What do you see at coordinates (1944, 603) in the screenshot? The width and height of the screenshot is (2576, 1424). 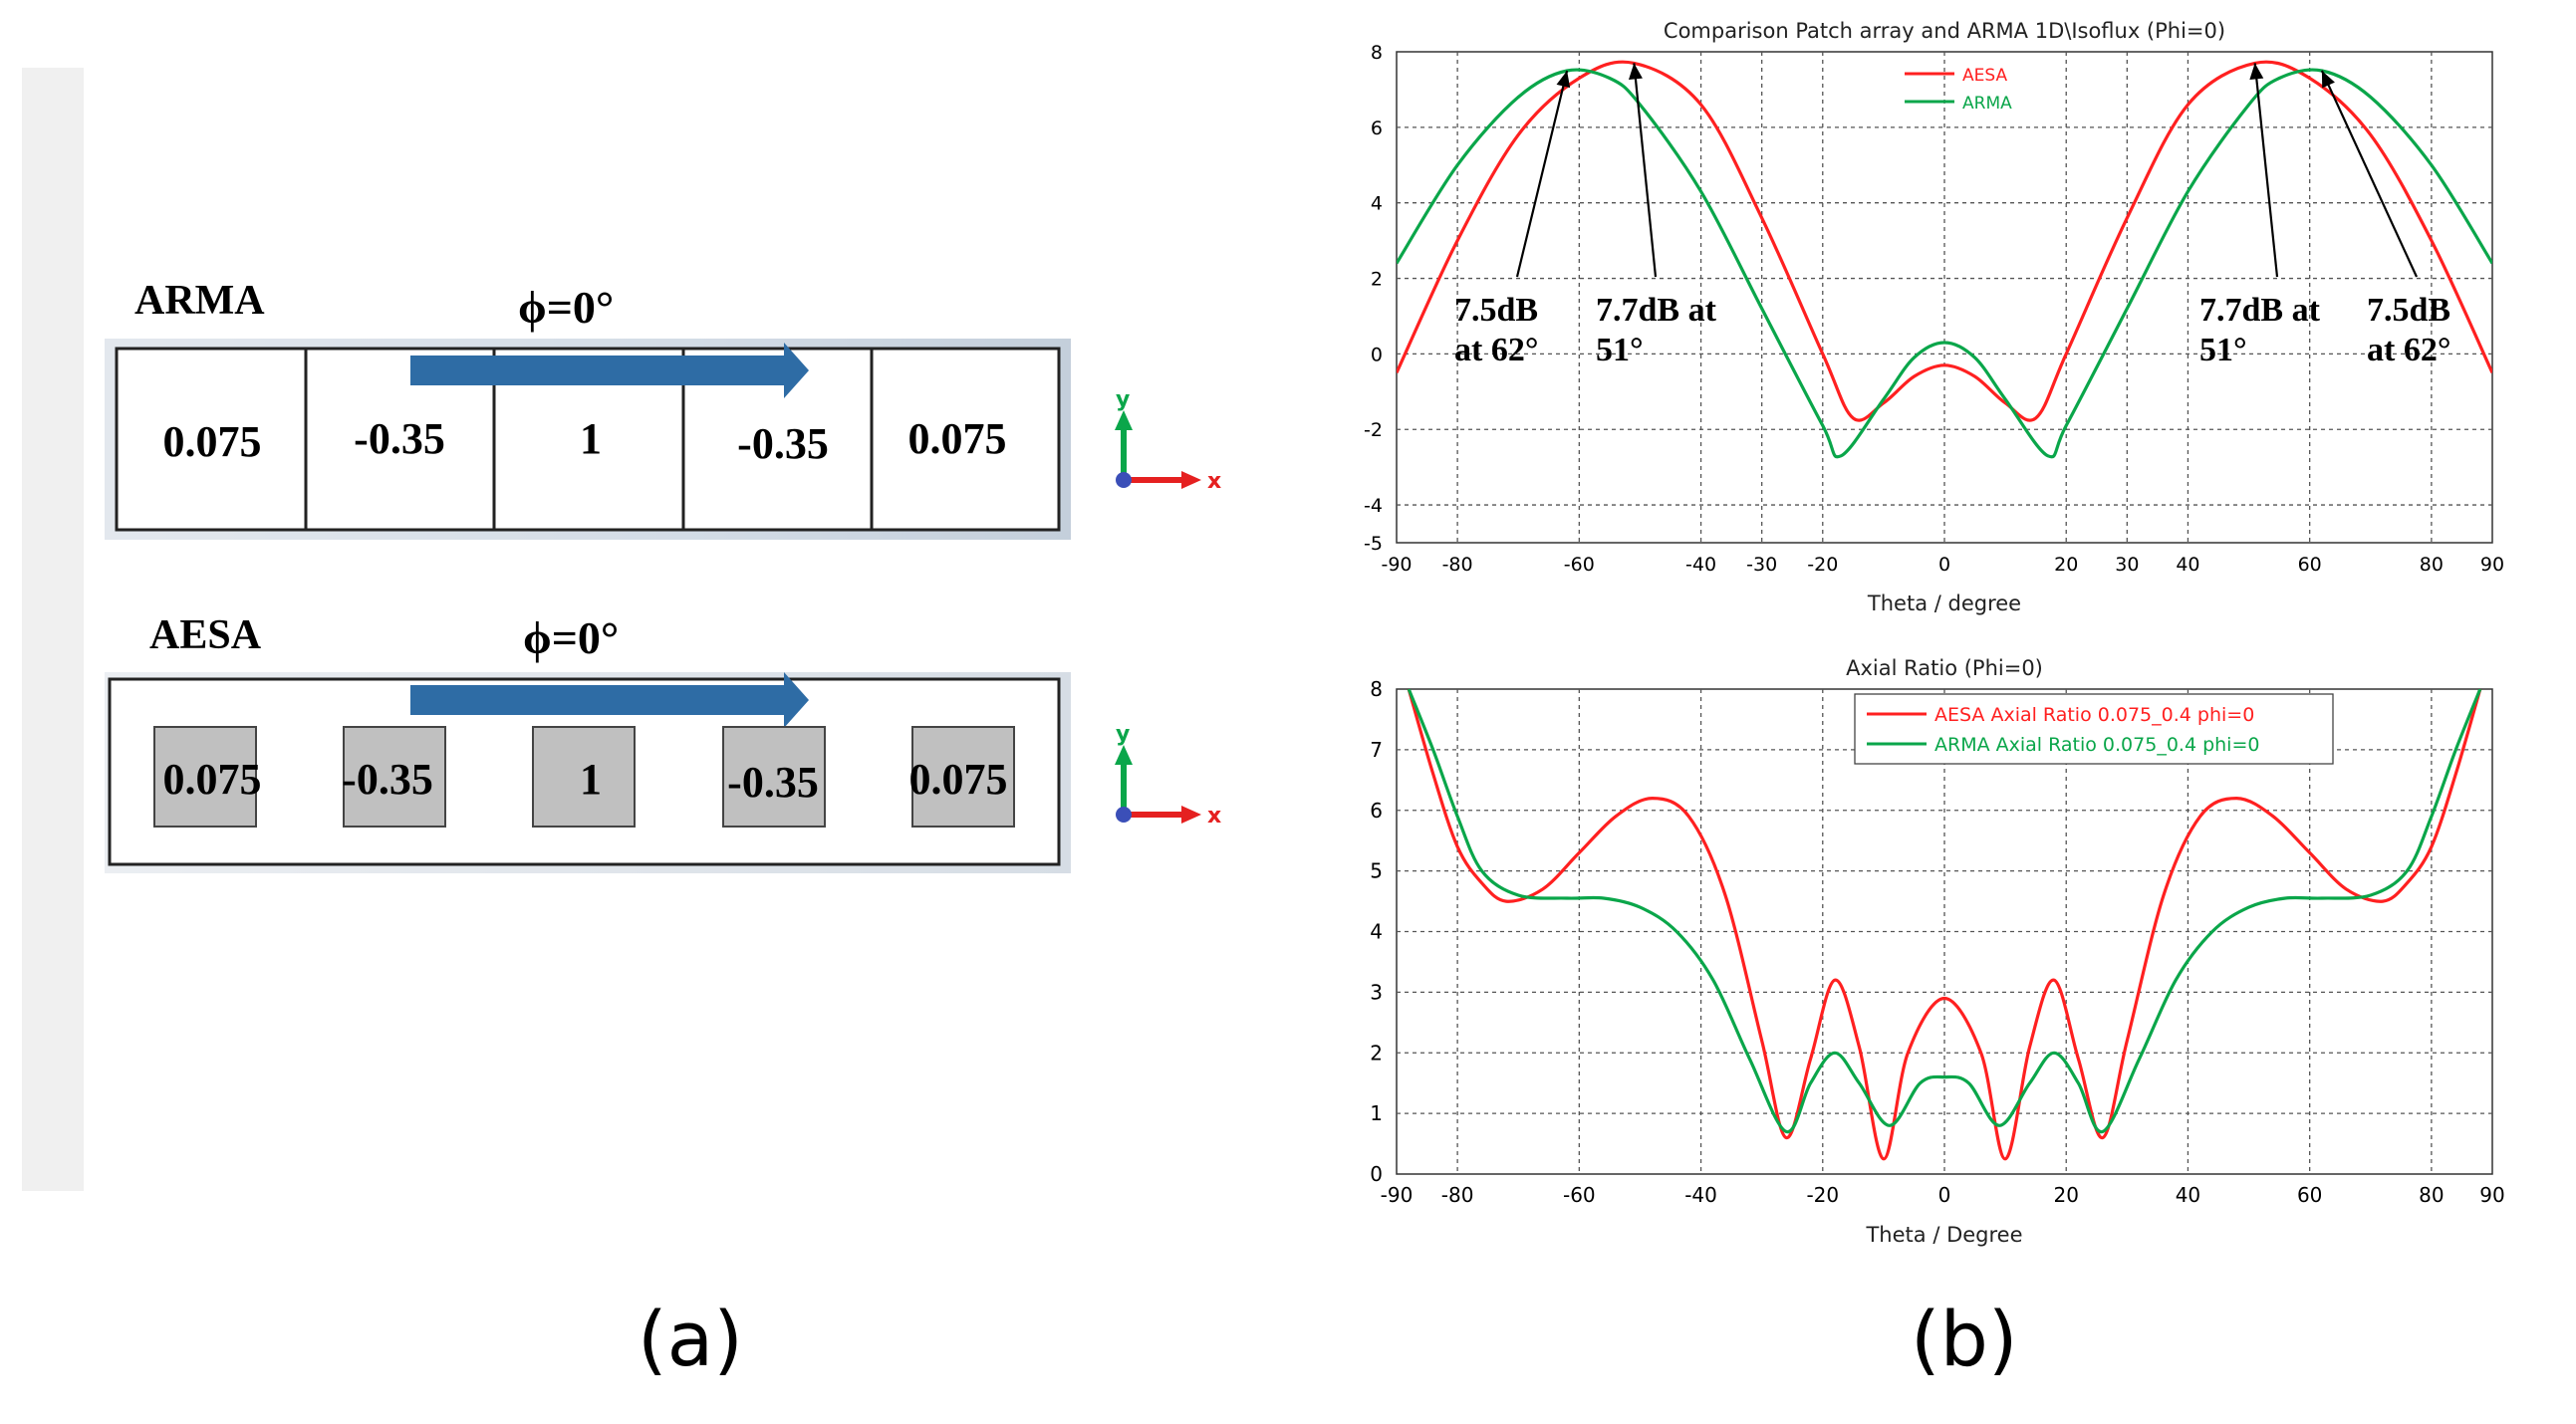 I see `x-axis-label: Theta / degree` at bounding box center [1944, 603].